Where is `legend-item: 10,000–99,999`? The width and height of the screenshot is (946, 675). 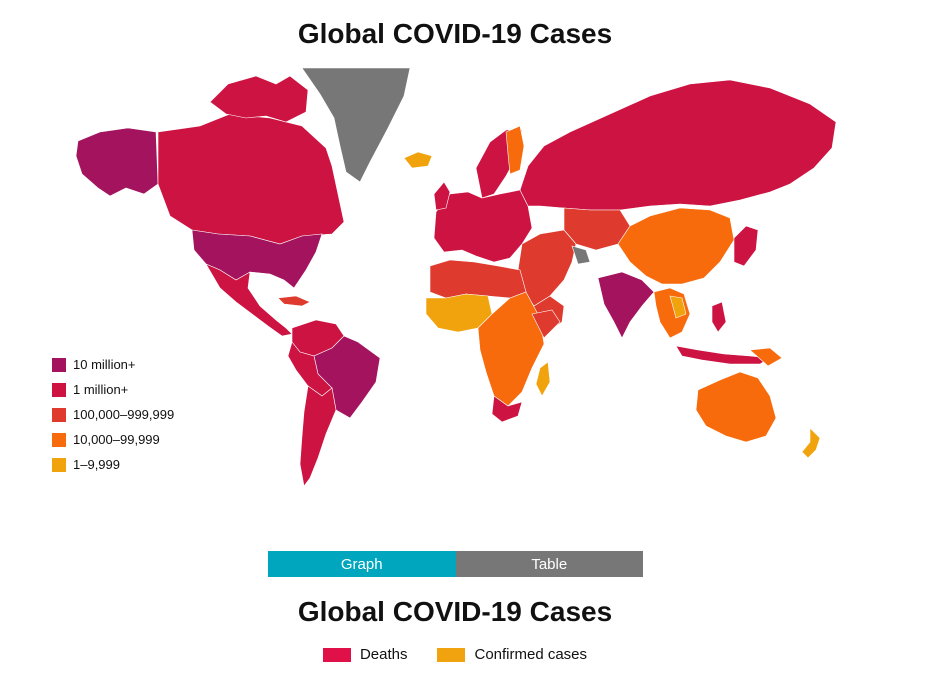
legend-item: 10,000–99,999 is located at coordinates (113, 439).